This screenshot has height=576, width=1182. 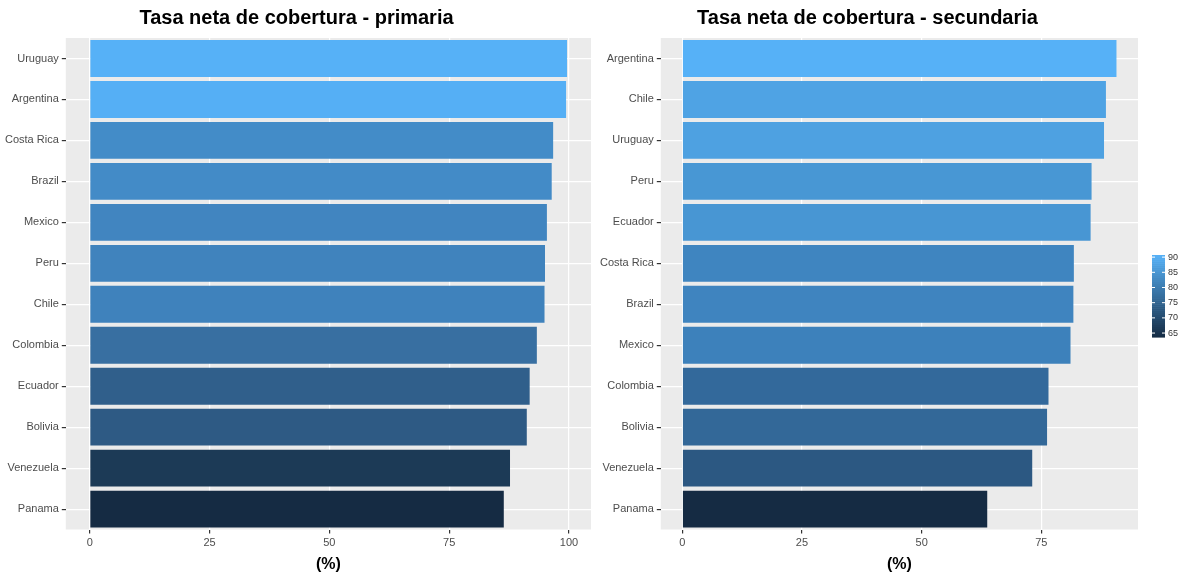 I want to click on color-bar-label: 80, so click(x=1173, y=286).